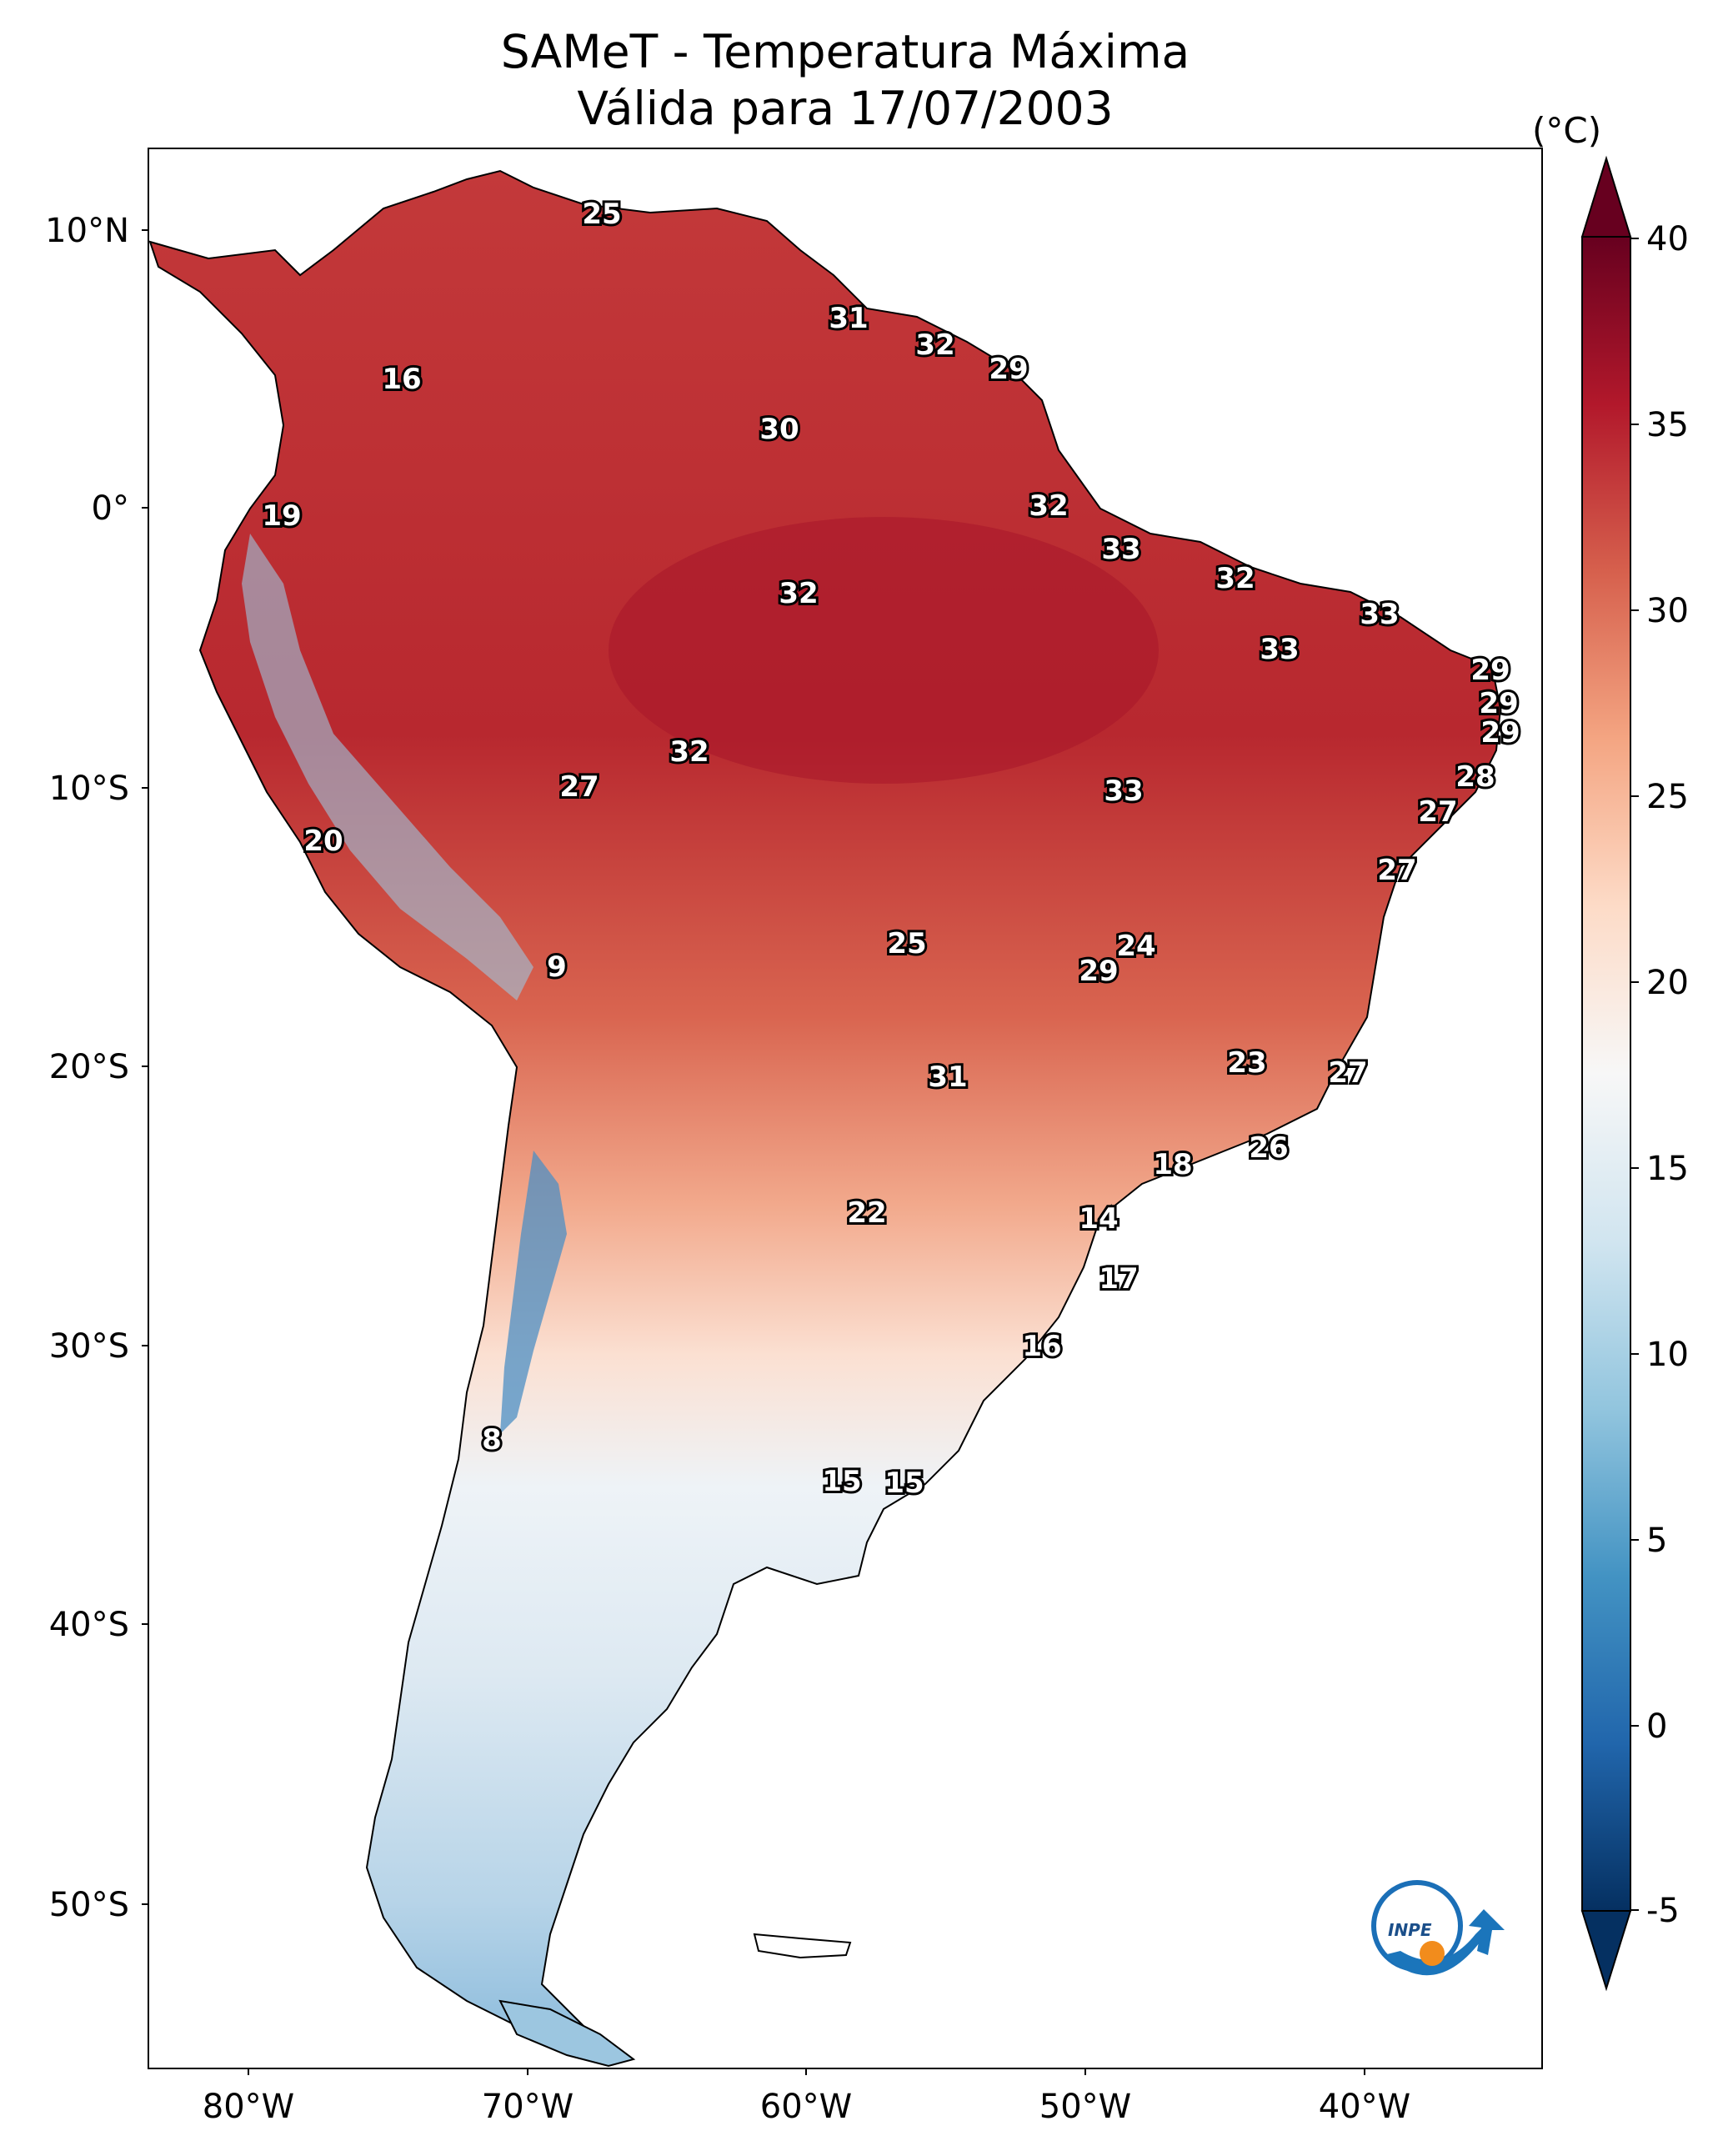 This screenshot has width=1723, height=2156. Describe the element at coordinates (110, 509) in the screenshot. I see `lat-label-0: 0°` at that location.